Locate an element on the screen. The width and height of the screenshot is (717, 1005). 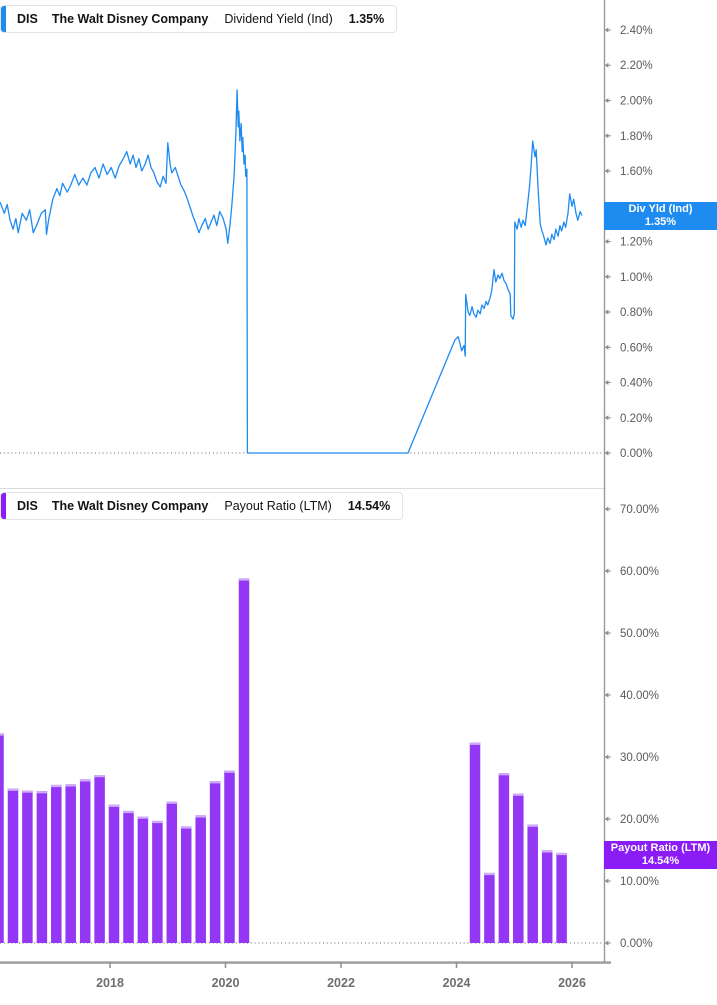
legend-accent-bar is located at coordinates (3, 19).